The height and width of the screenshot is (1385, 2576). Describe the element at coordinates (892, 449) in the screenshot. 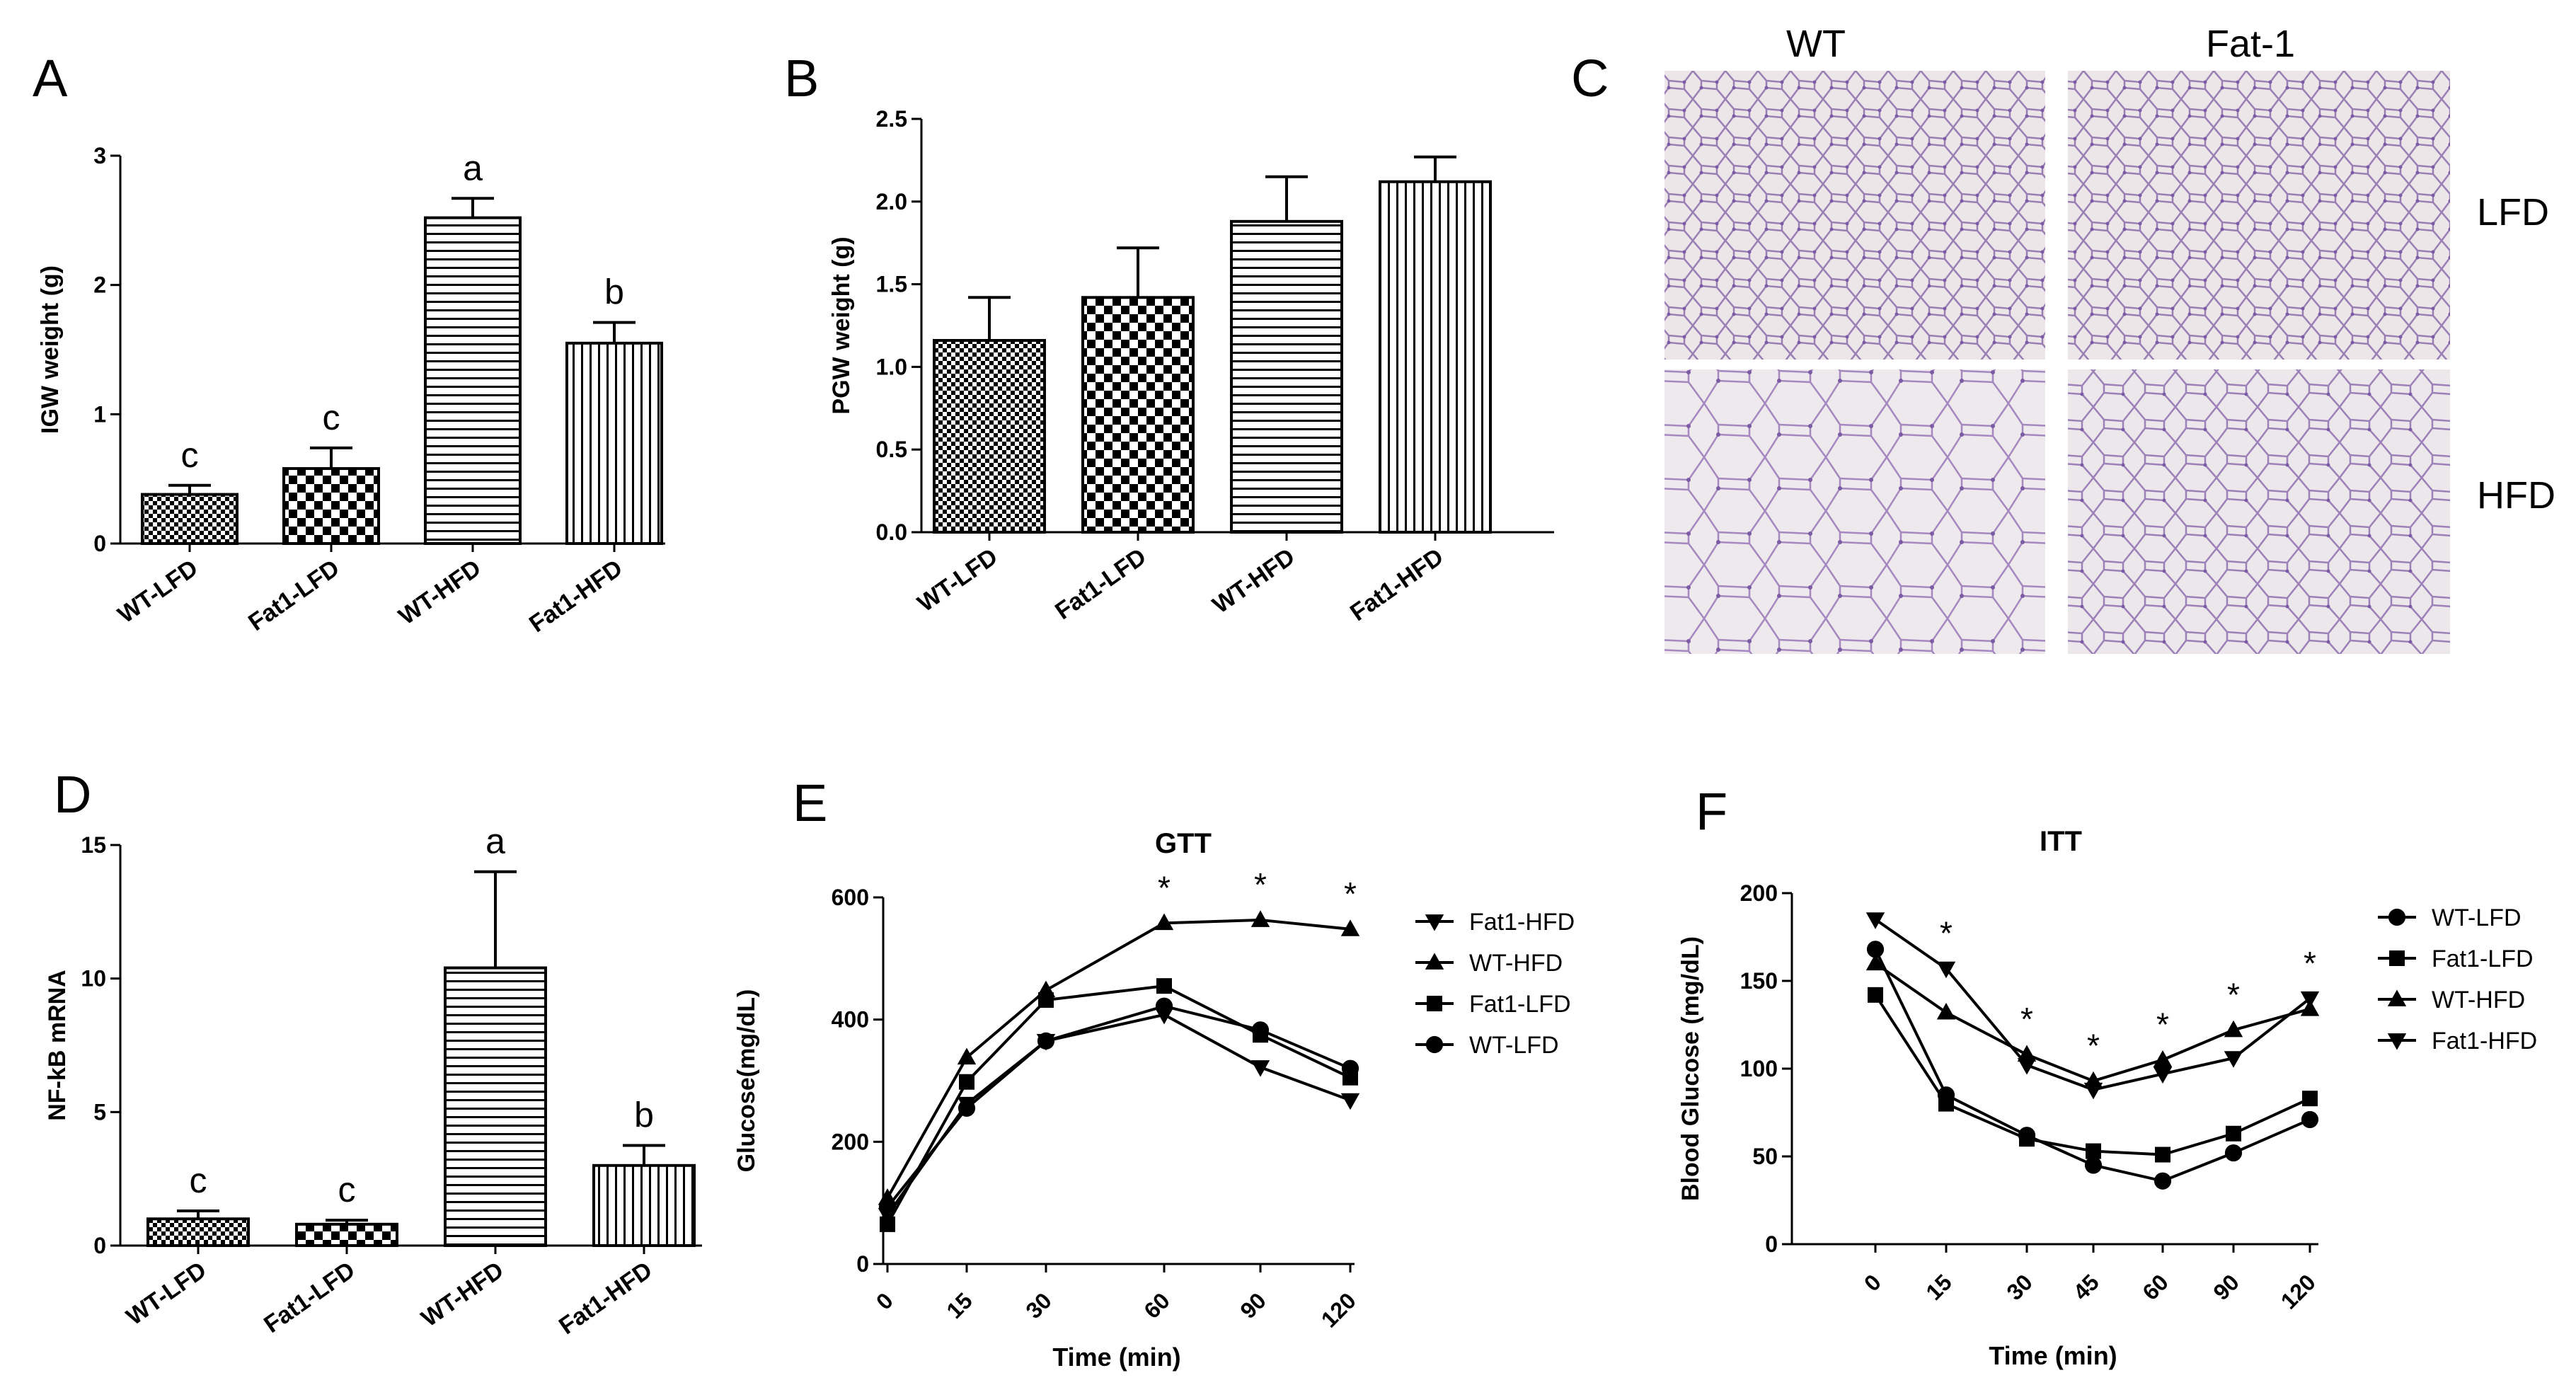

I see `y-tick-label: 0.5` at that location.